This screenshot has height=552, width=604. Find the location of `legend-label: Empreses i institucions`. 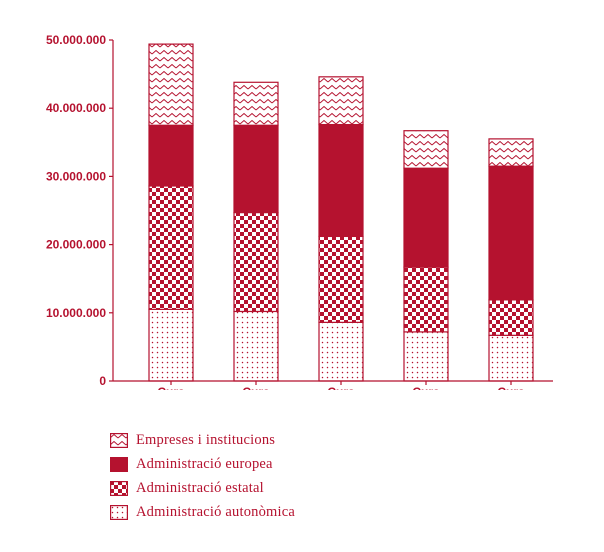

legend-label: Empreses i institucions is located at coordinates (206, 439).